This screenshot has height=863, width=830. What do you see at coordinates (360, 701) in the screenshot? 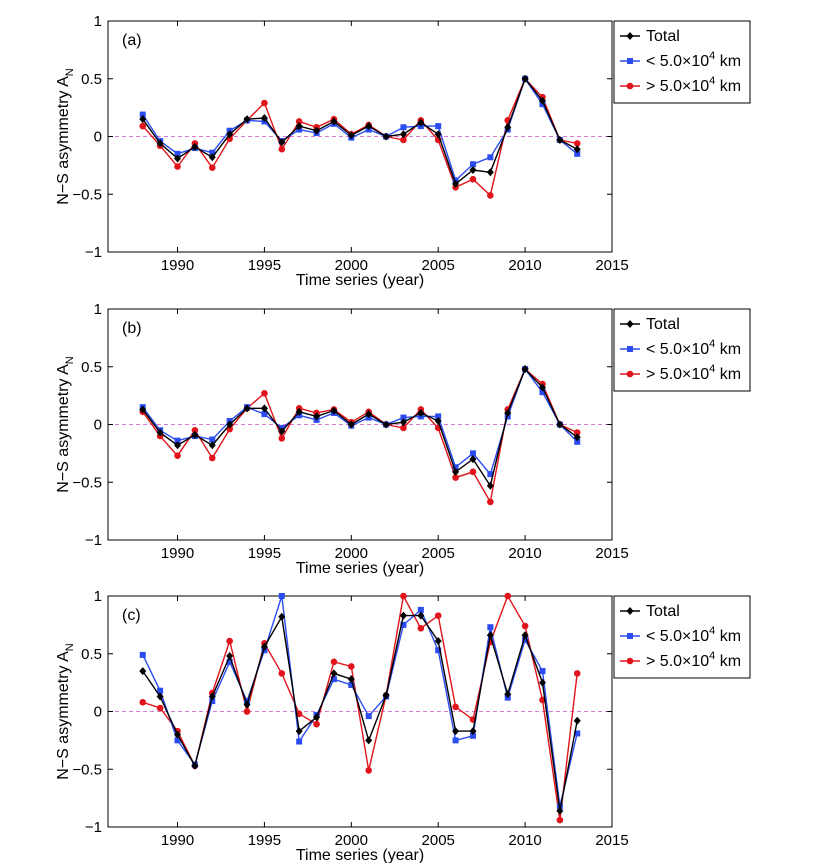
I see `series-line-small` at bounding box center [360, 701].